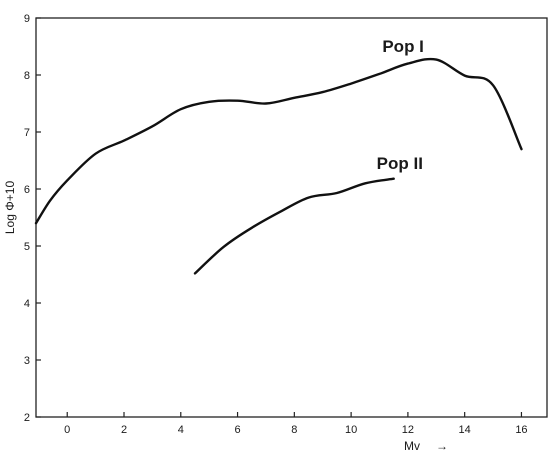 The height and width of the screenshot is (473, 560). Describe the element at coordinates (27, 418) in the screenshot. I see `y-tick-label: 2` at that location.